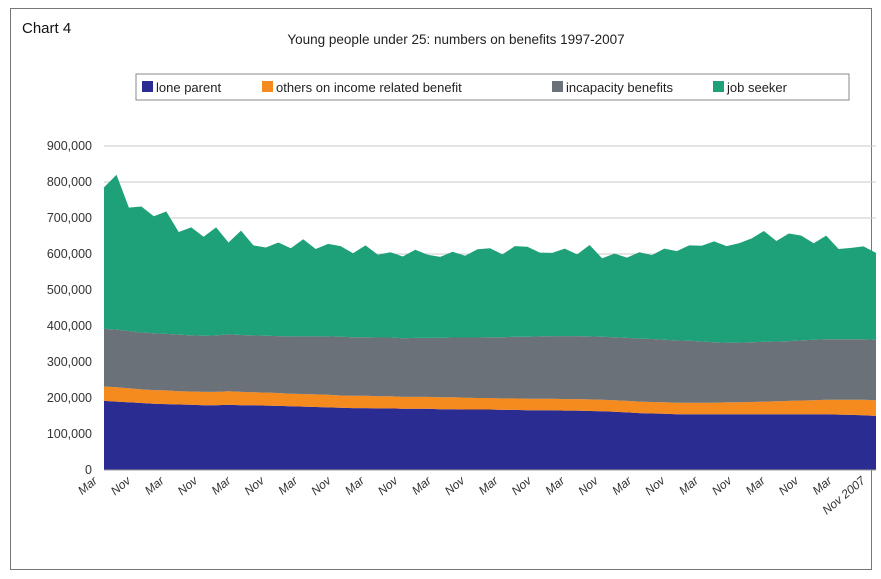 Image resolution: width=881 pixels, height=579 pixels. I want to click on chart-number-label: Chart 4, so click(47, 28).